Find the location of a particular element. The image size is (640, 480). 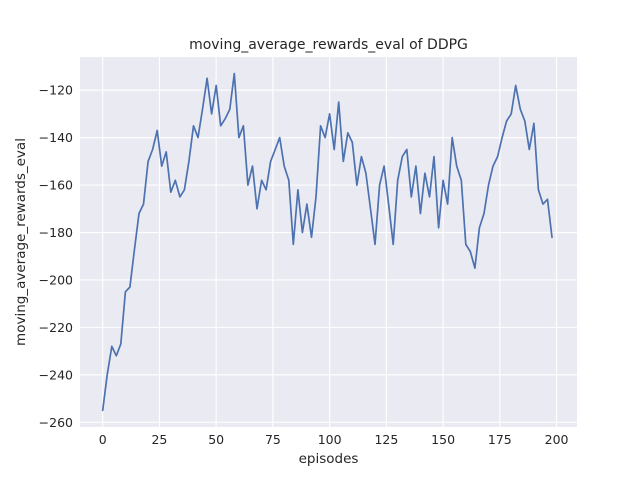

chart-title: moving_average_rewards_eval of DDPG is located at coordinates (328, 45).